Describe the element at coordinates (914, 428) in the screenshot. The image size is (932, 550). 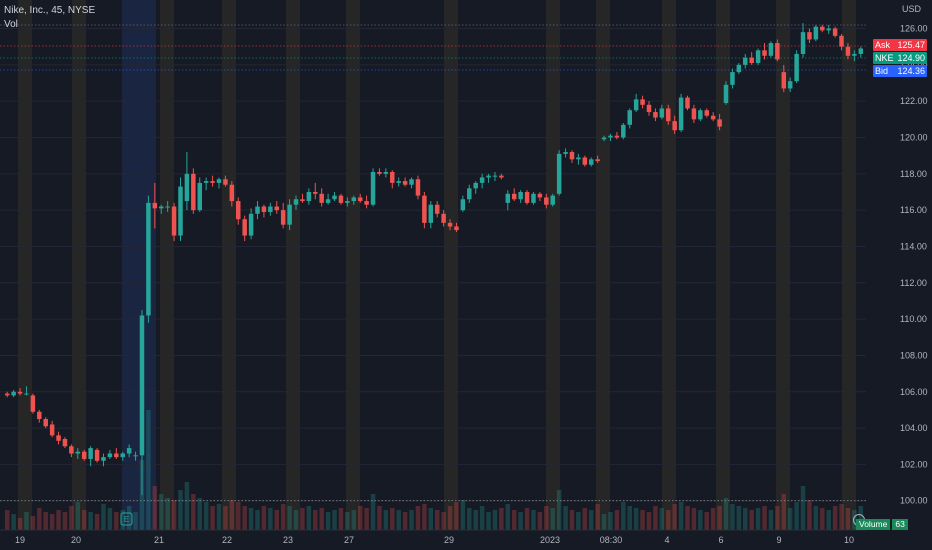
I see `price-tick-label: 104.00` at that location.